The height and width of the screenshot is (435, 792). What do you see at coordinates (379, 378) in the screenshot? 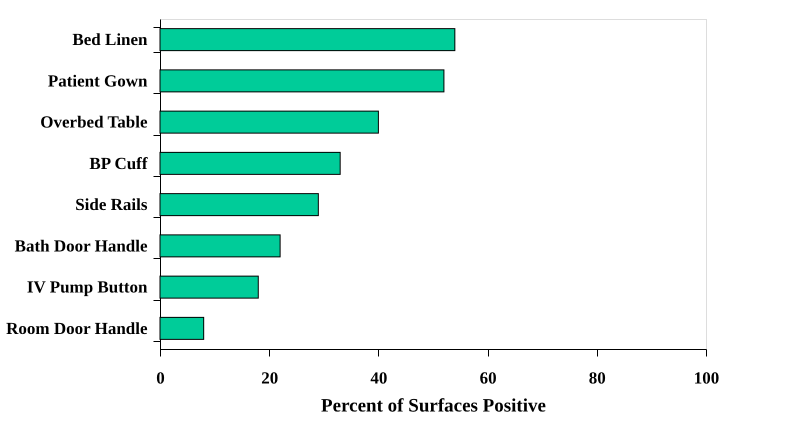
I see `x-tick-label: 40` at bounding box center [379, 378].